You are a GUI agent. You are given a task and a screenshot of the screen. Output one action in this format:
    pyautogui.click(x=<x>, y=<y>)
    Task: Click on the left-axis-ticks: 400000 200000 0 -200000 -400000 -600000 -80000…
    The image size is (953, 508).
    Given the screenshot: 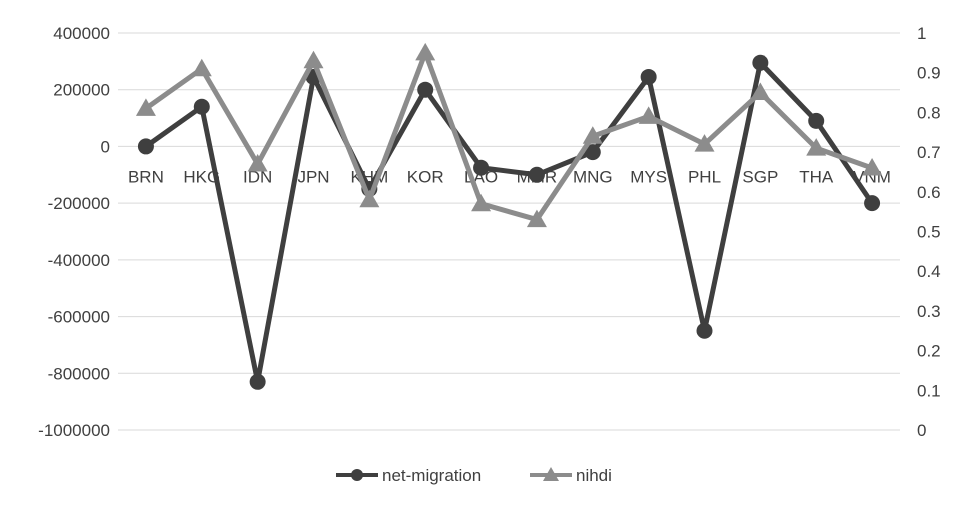 What is the action you would take?
    pyautogui.click(x=74, y=232)
    